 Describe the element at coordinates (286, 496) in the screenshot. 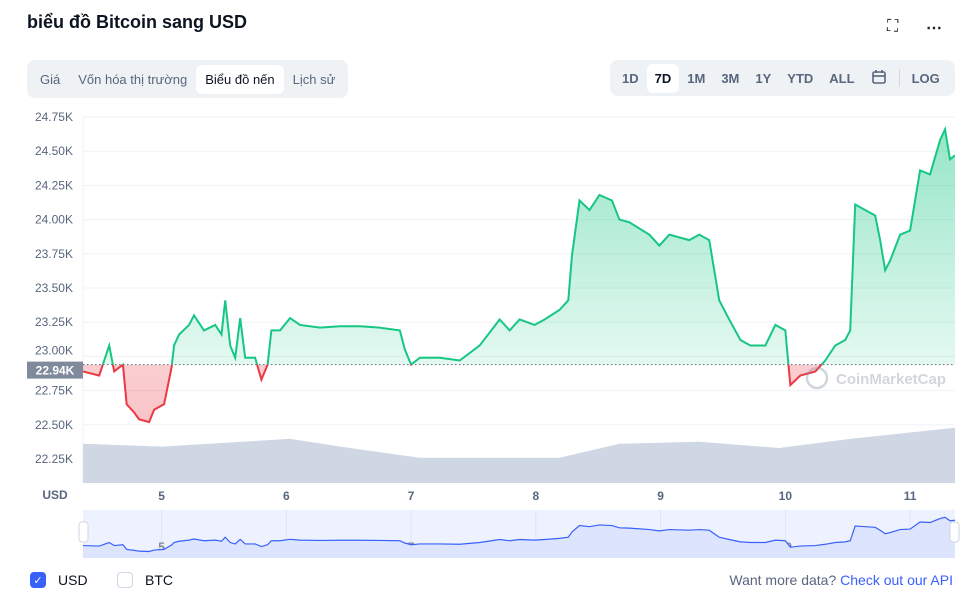

I see `x-tick-label: 6` at that location.